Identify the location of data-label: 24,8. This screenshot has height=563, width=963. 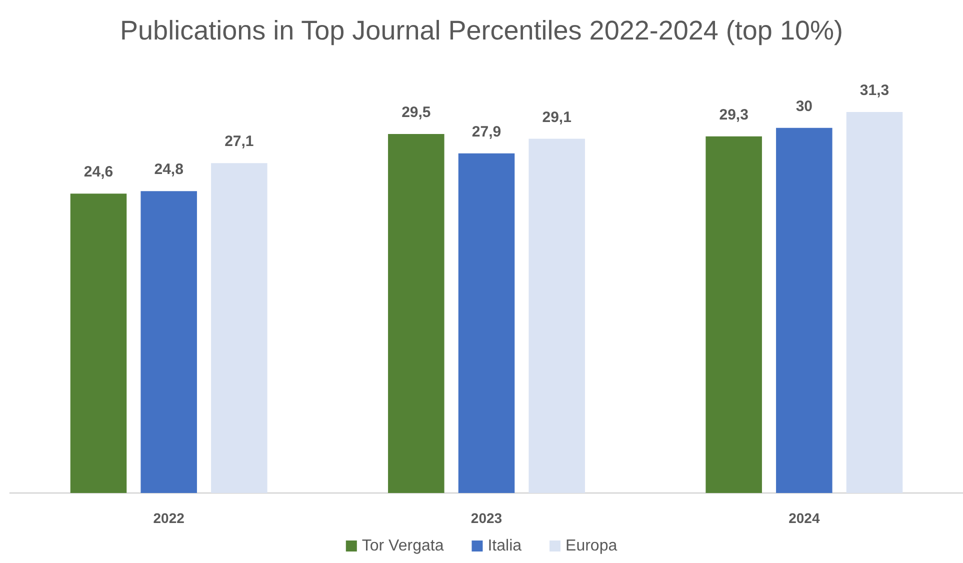
(169, 169).